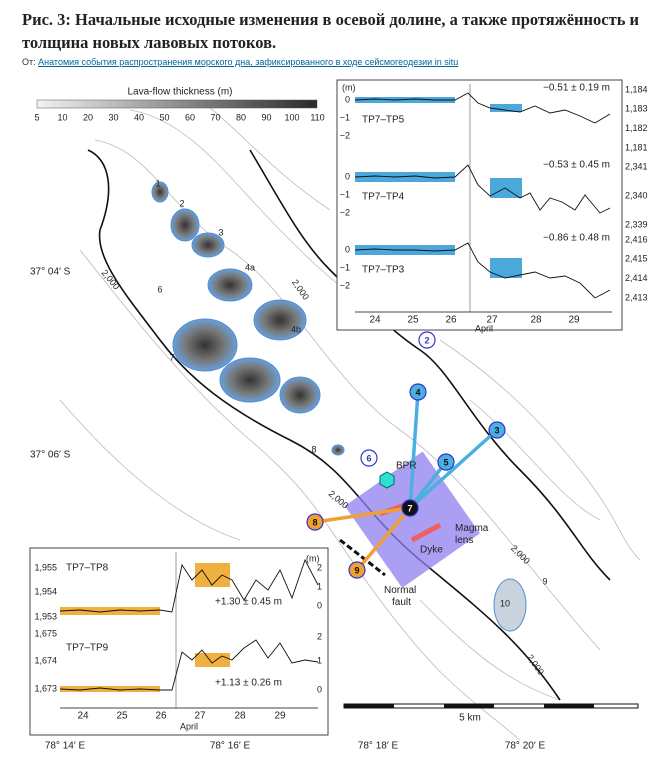 The height and width of the screenshot is (763, 664). I want to click on station-label: 9, so click(356, 570).